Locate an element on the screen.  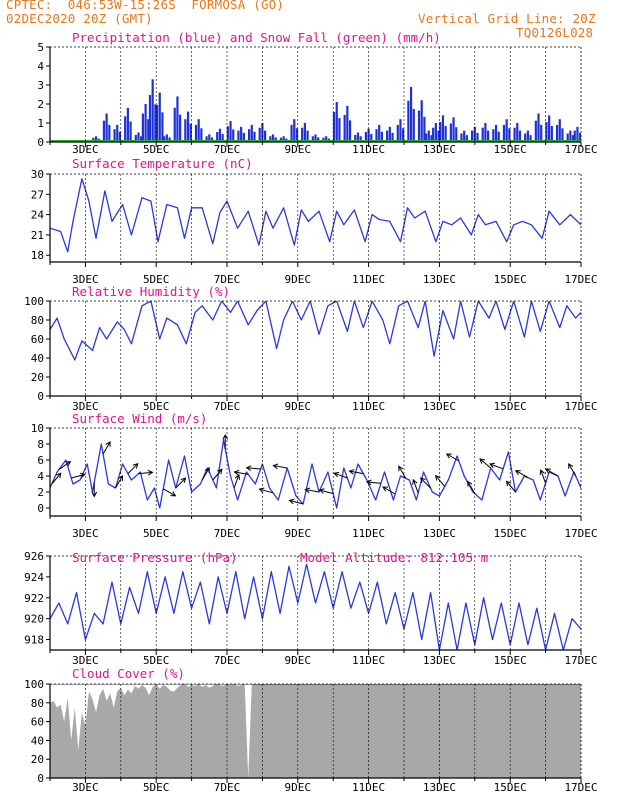
x-tick-label: 17DEC is located at coordinates (580, 406).